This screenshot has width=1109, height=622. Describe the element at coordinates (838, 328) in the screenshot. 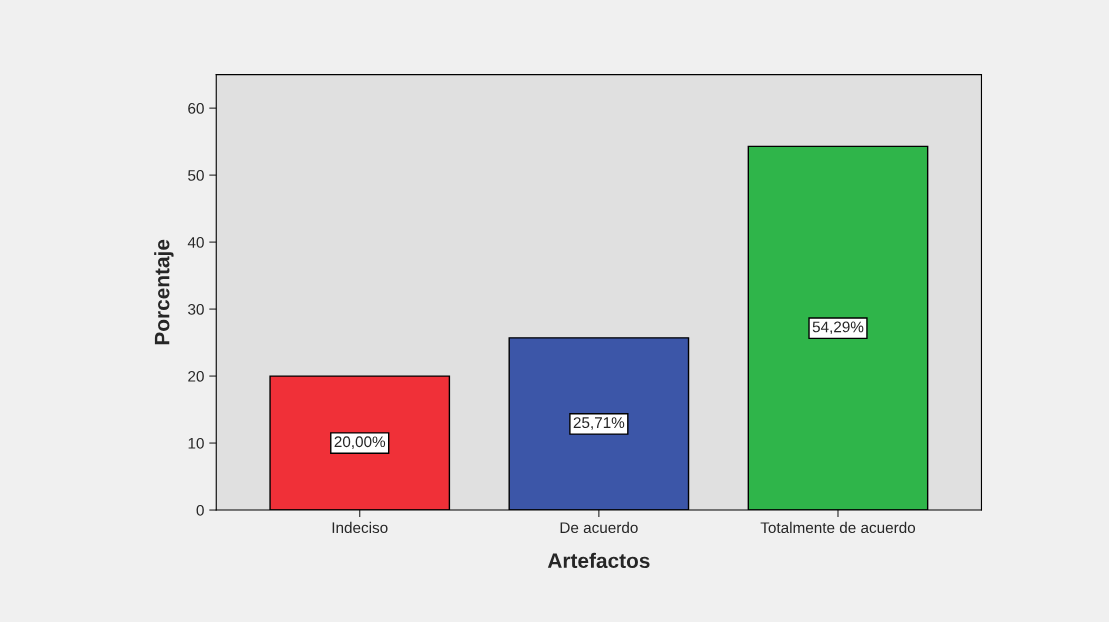

I see `data-label: 54,29%` at that location.